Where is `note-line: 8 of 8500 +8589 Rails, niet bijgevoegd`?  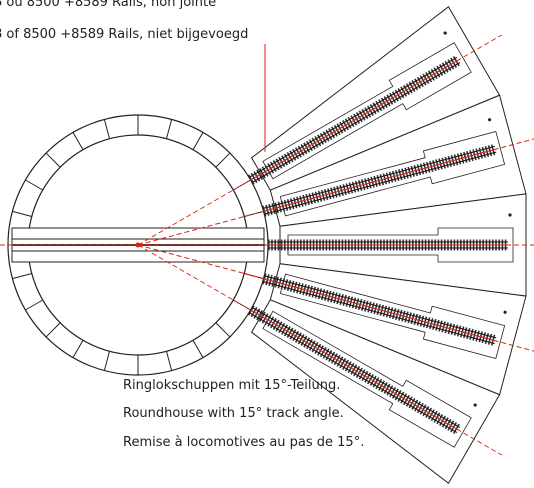 note-line: 8 of 8500 +8589 Rails, niet bijgevoegd is located at coordinates (124, 34).